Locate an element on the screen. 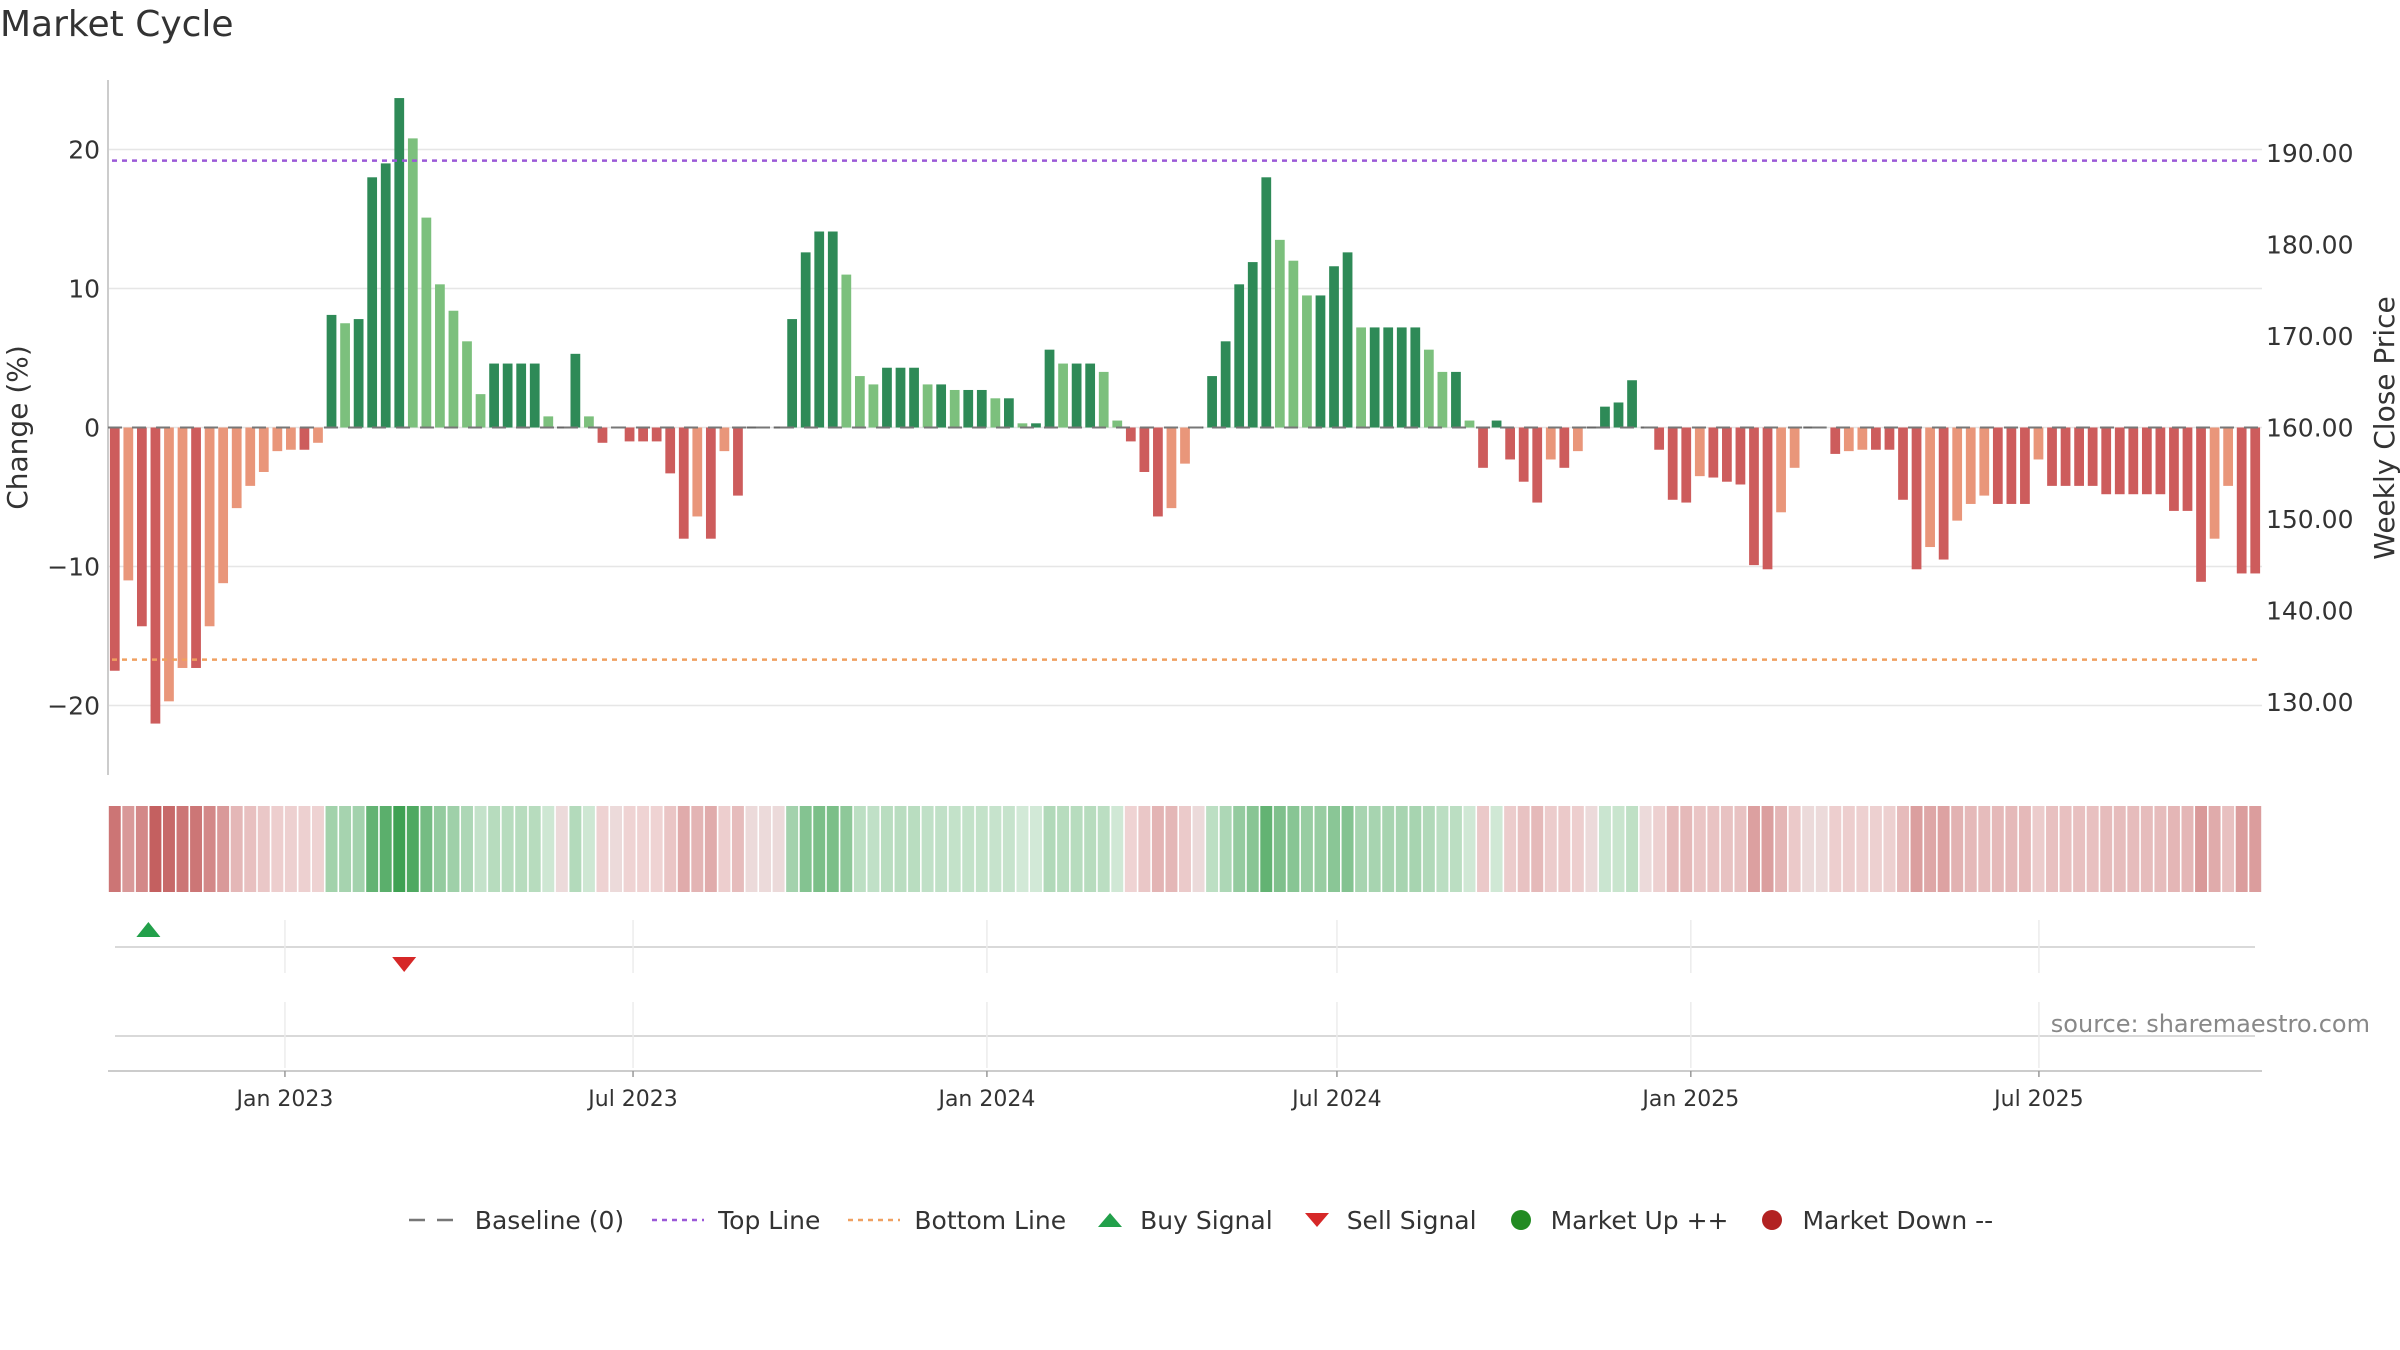 The width and height of the screenshot is (2400, 1350). page-title: Market Cycle is located at coordinates (117, 24).